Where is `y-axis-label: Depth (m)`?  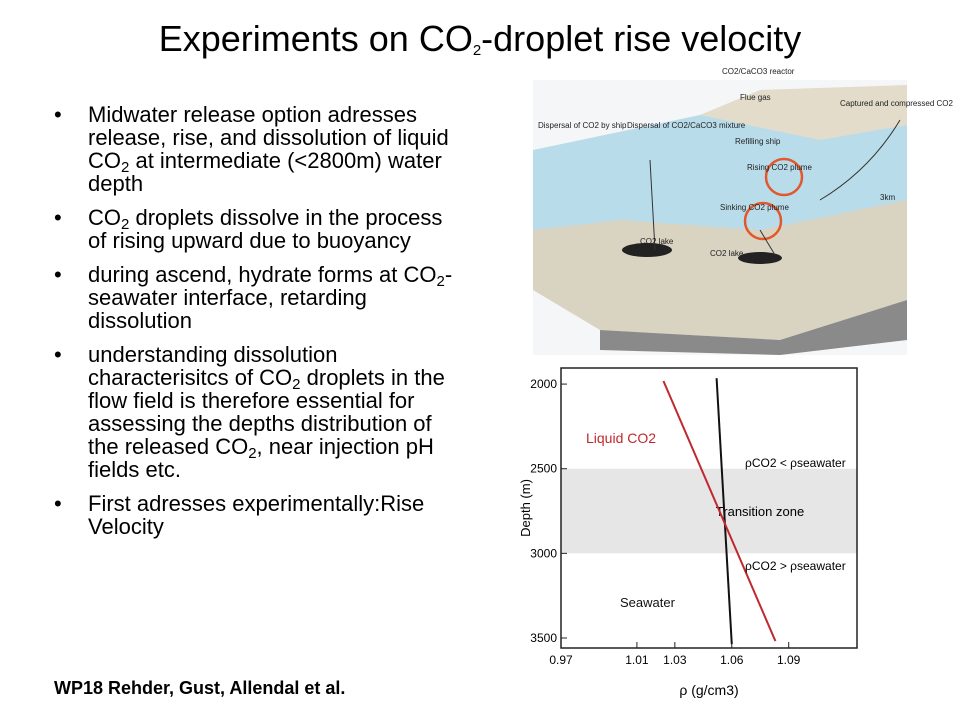
y-axis-label: Depth (m) is located at coordinates (525, 508).